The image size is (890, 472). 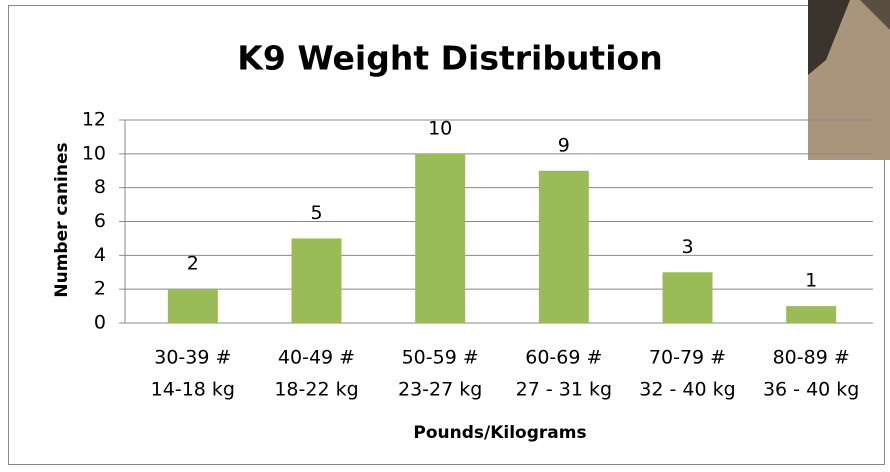 What do you see at coordinates (440, 128) in the screenshot?
I see `data-label: 10` at bounding box center [440, 128].